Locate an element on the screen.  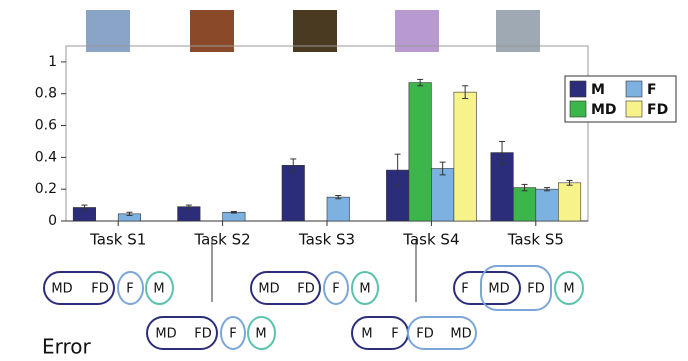
caption: Error is located at coordinates (67, 347).